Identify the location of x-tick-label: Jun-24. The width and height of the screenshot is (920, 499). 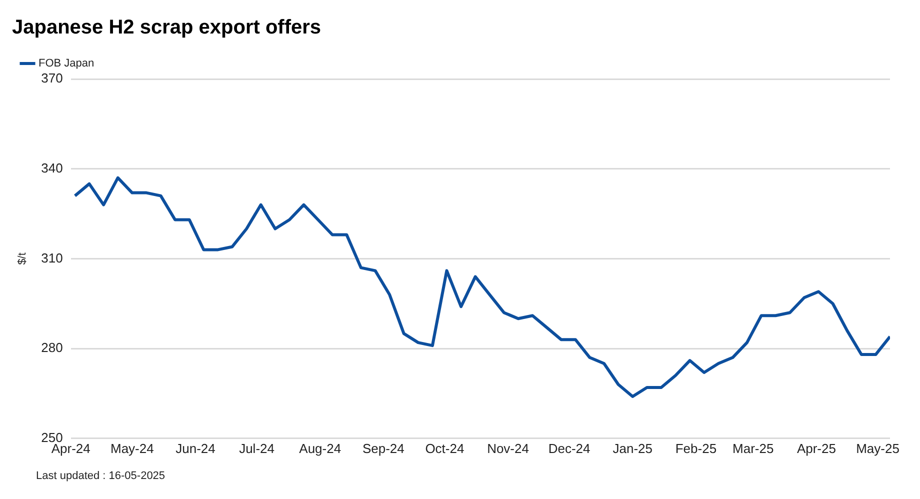
(196, 448).